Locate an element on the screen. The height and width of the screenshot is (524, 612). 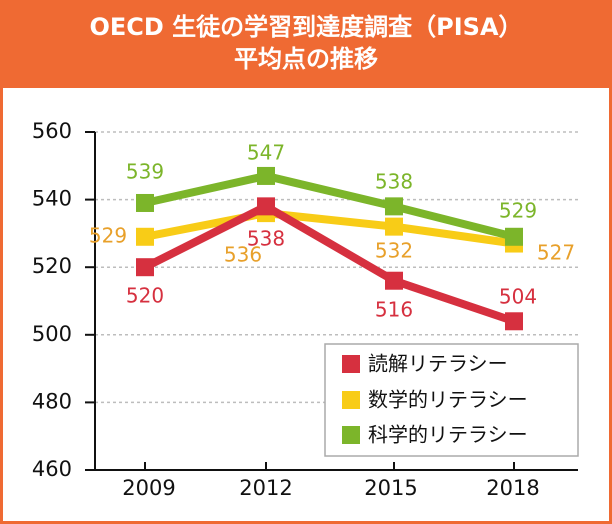
legend-box is located at coordinates (451, 400).